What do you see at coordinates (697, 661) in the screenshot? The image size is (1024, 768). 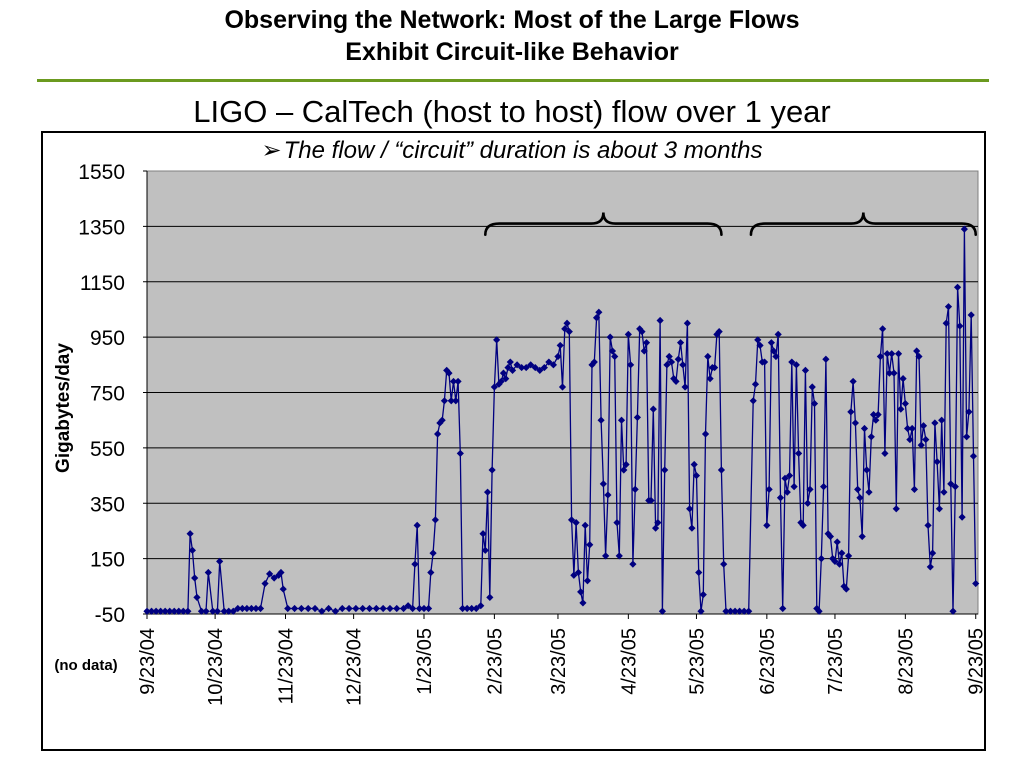 I see `x-tick-label: 5/23/05` at bounding box center [697, 661].